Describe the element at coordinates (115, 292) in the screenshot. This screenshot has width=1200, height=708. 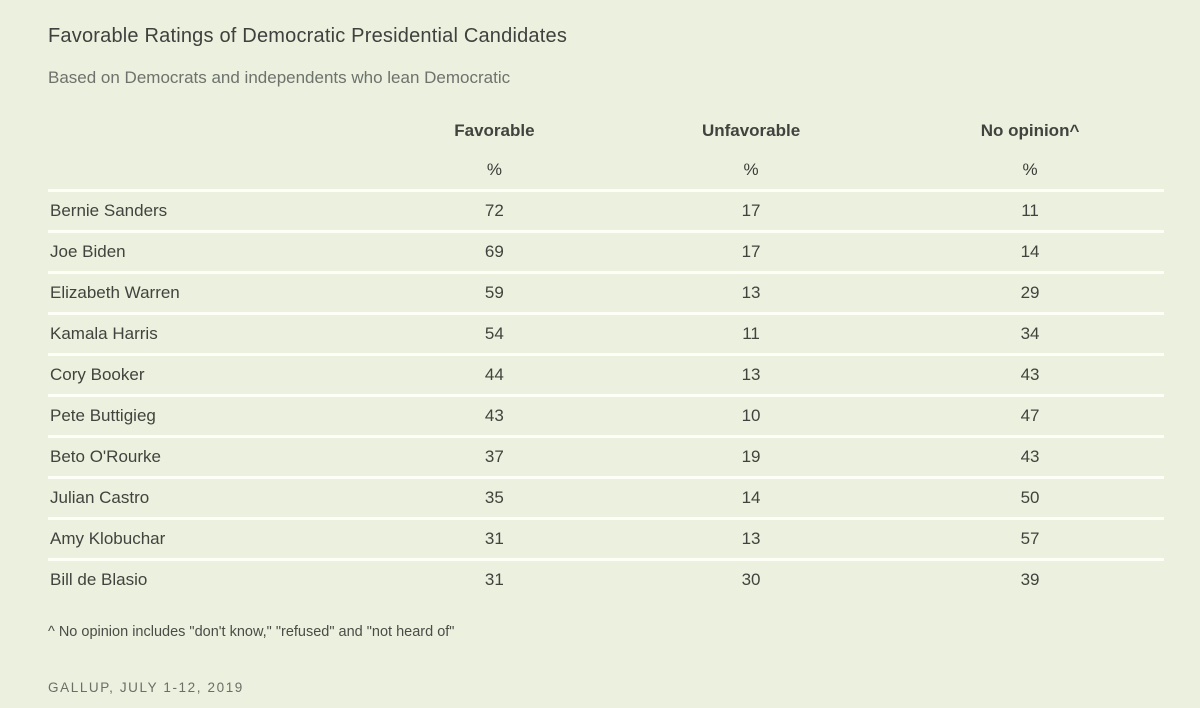
I see `candidate-name-cell: Elizabeth Warren` at that location.